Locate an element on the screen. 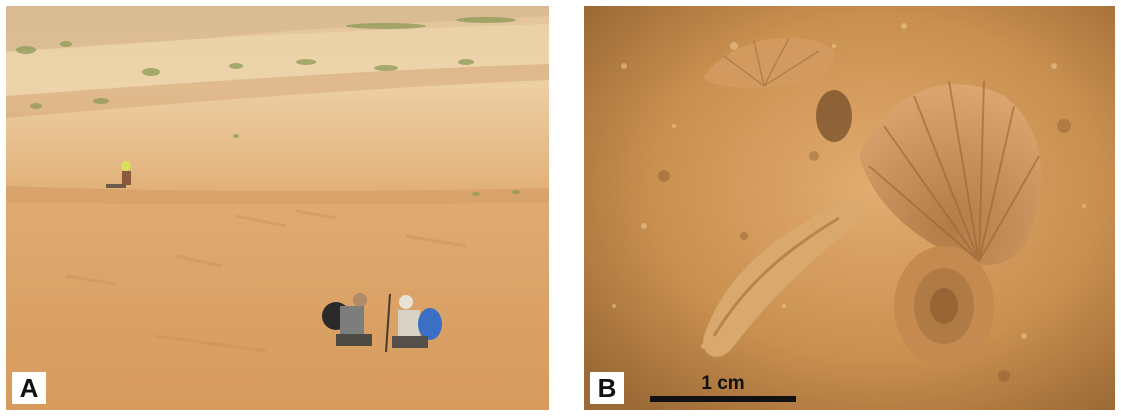 This screenshot has width=1121, height=416. ribbed-shell-large is located at coordinates (950, 173).